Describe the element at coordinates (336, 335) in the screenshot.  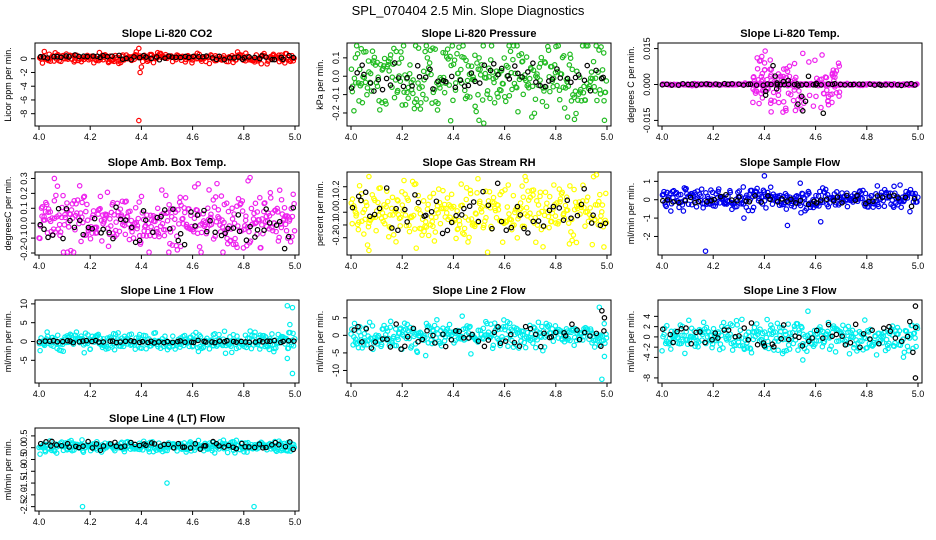
I see `y-tick-label: 0` at that location.